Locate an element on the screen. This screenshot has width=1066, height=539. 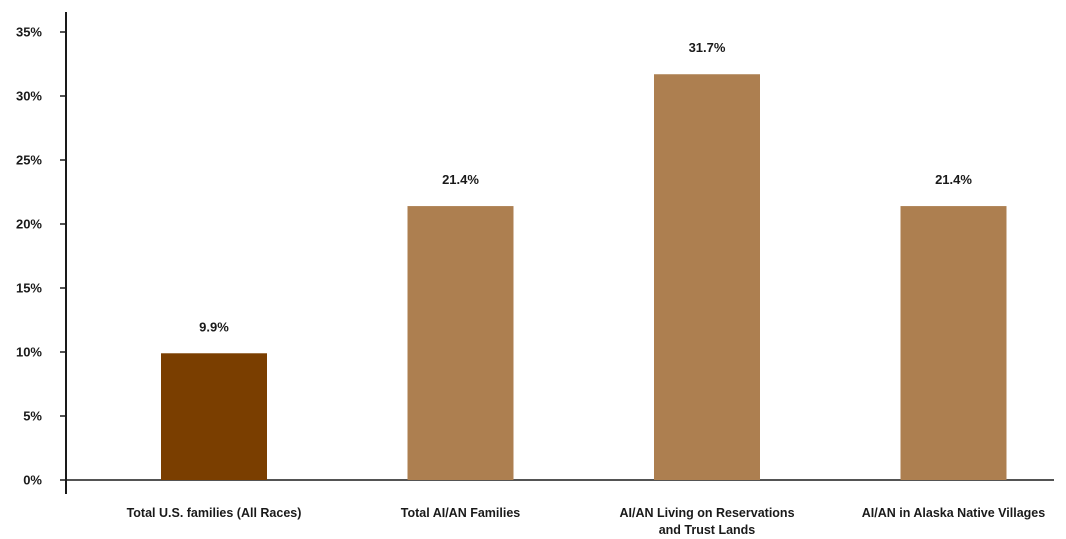
y-tick-label: 15% is located at coordinates (29, 288).